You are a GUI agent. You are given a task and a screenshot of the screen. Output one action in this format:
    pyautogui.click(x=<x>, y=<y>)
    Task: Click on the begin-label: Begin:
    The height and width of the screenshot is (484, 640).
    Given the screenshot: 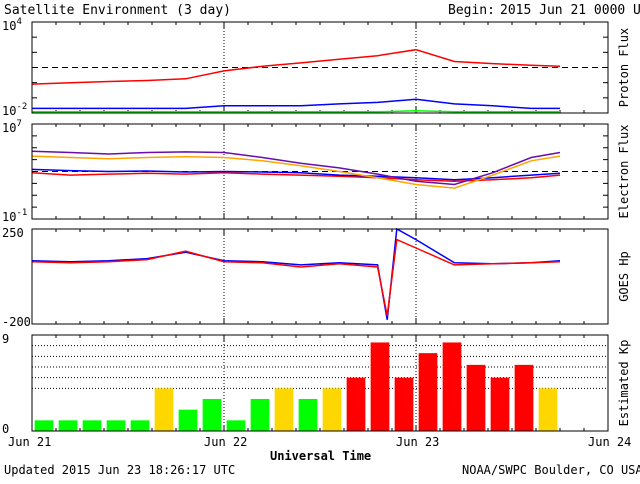 What is the action you would take?
    pyautogui.click(x=471, y=10)
    